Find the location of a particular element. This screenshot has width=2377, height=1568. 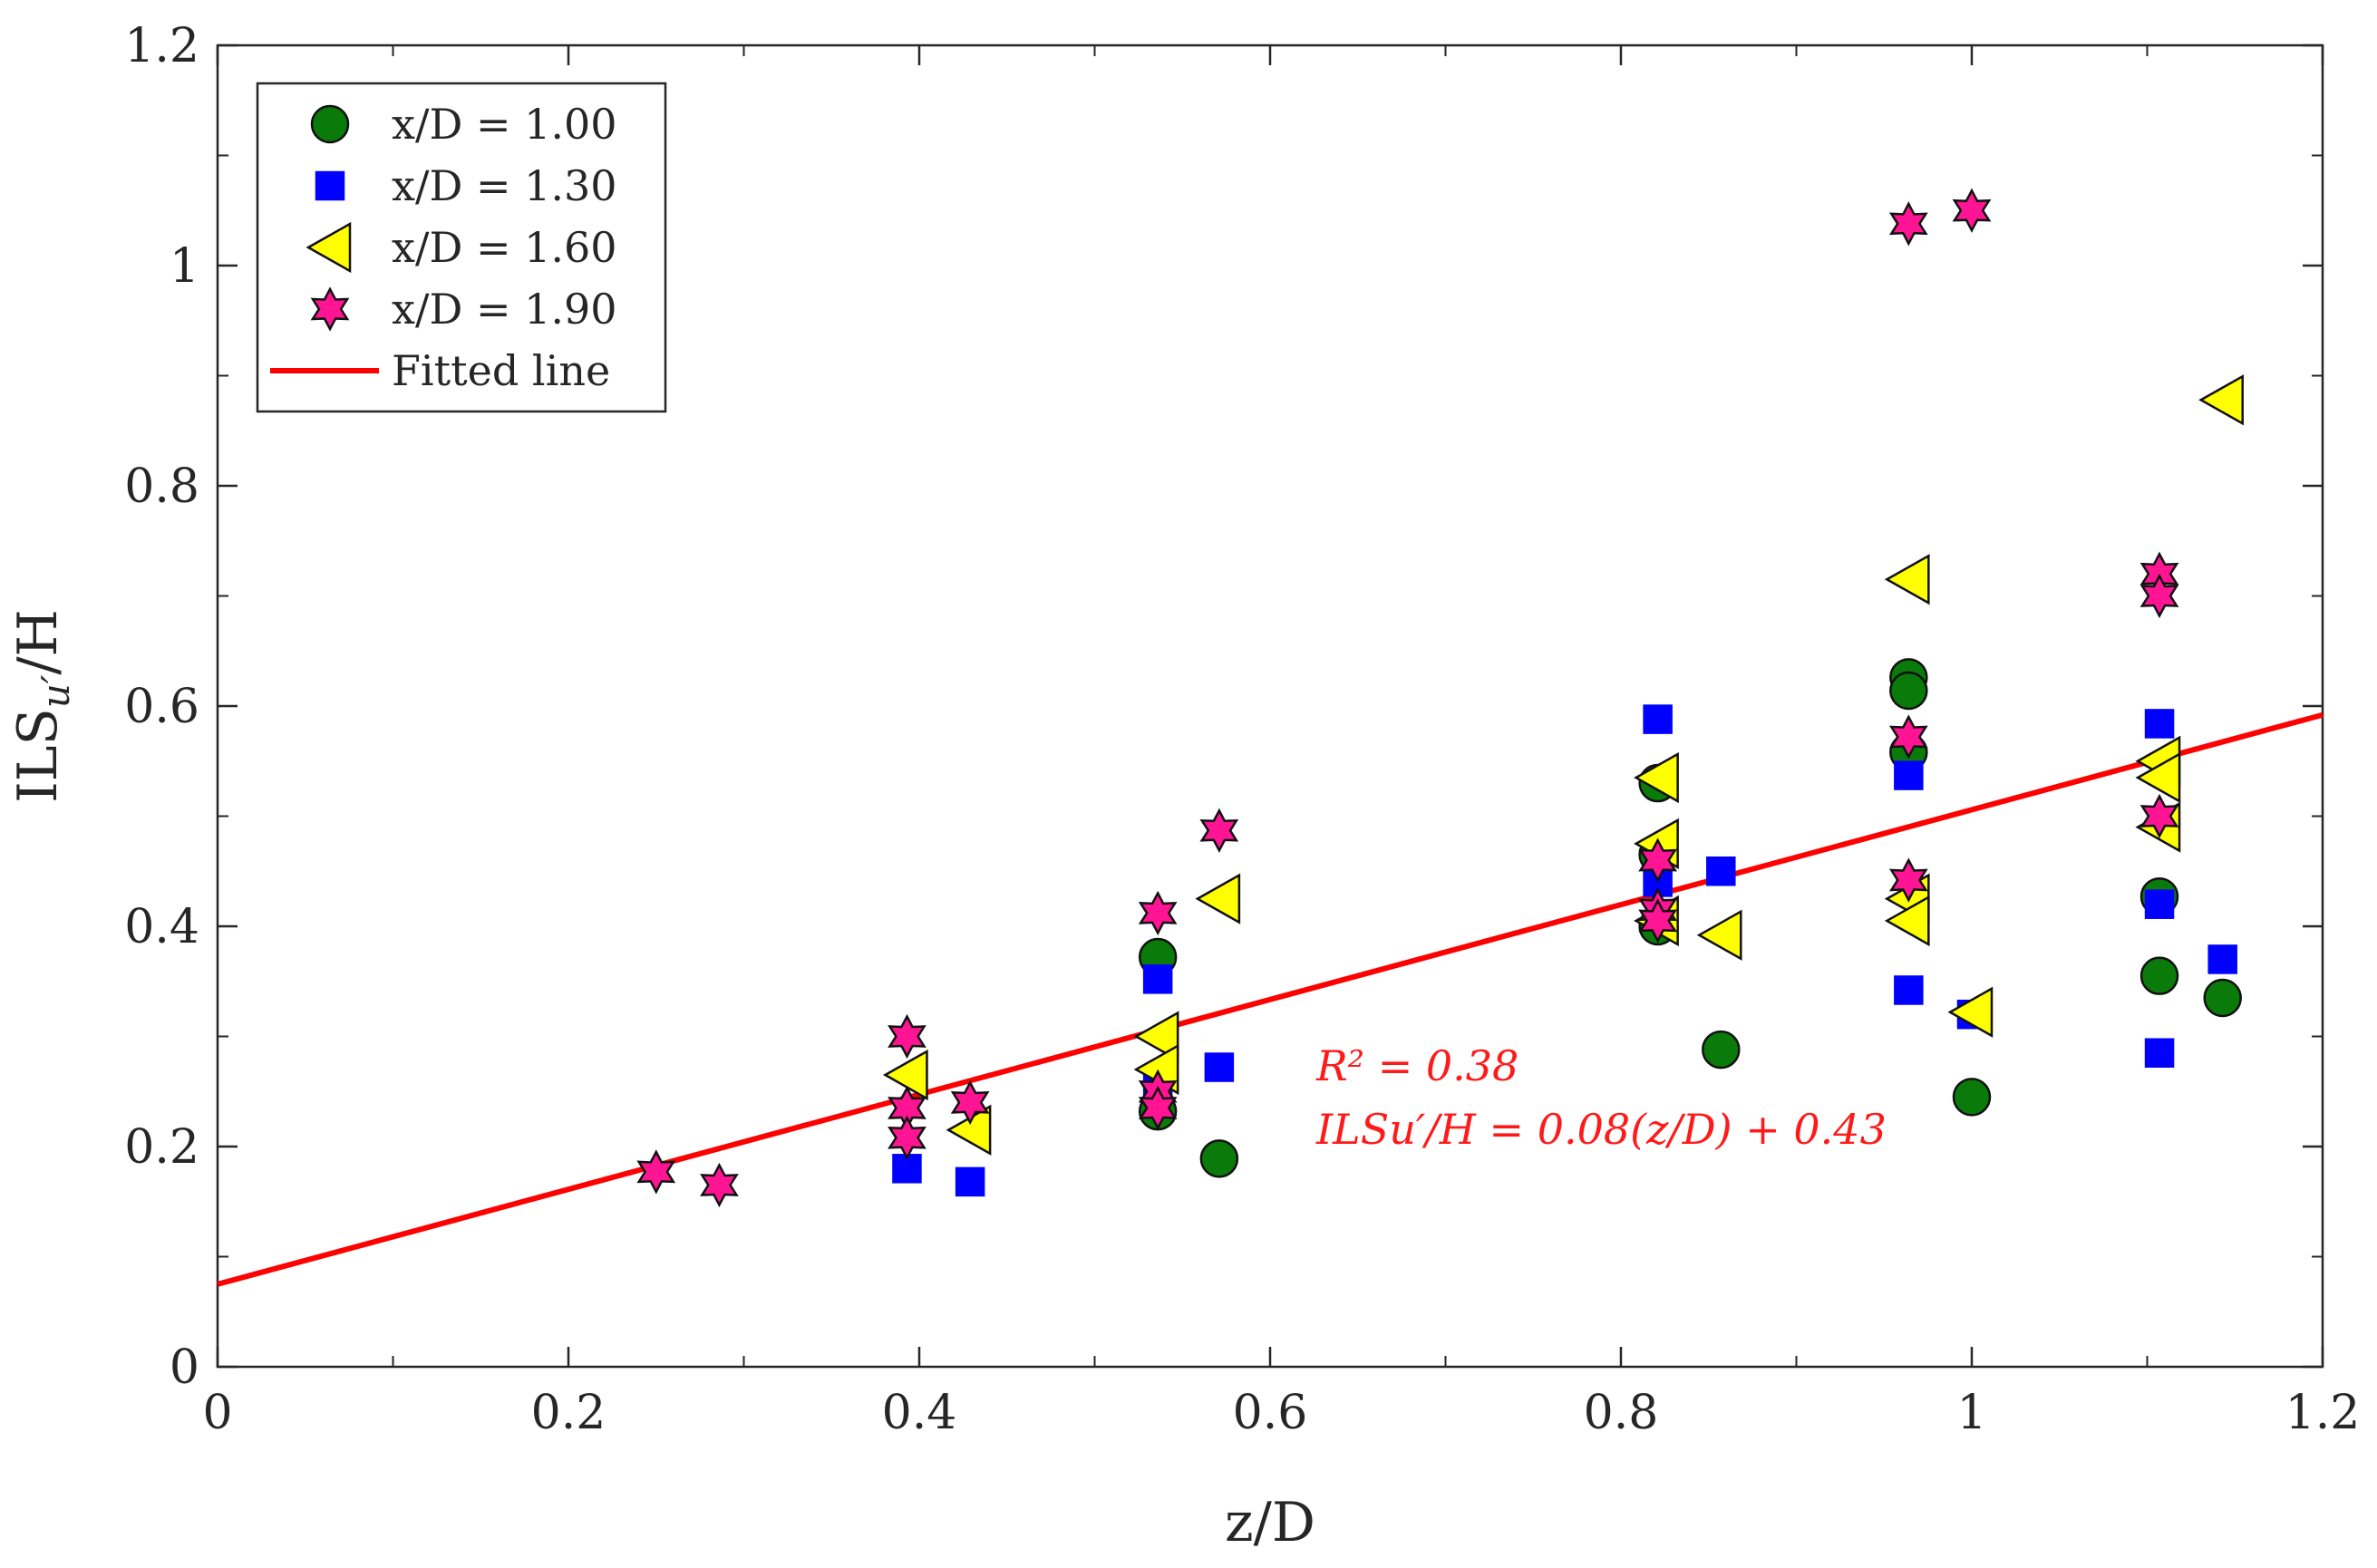

legend-label: Fitted line is located at coordinates (501, 370).